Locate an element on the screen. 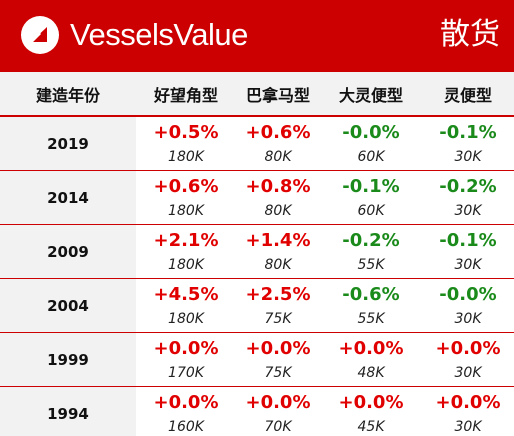 The width and height of the screenshot is (514, 436). value-cell-content: +0.0% 70K is located at coordinates (278, 411).